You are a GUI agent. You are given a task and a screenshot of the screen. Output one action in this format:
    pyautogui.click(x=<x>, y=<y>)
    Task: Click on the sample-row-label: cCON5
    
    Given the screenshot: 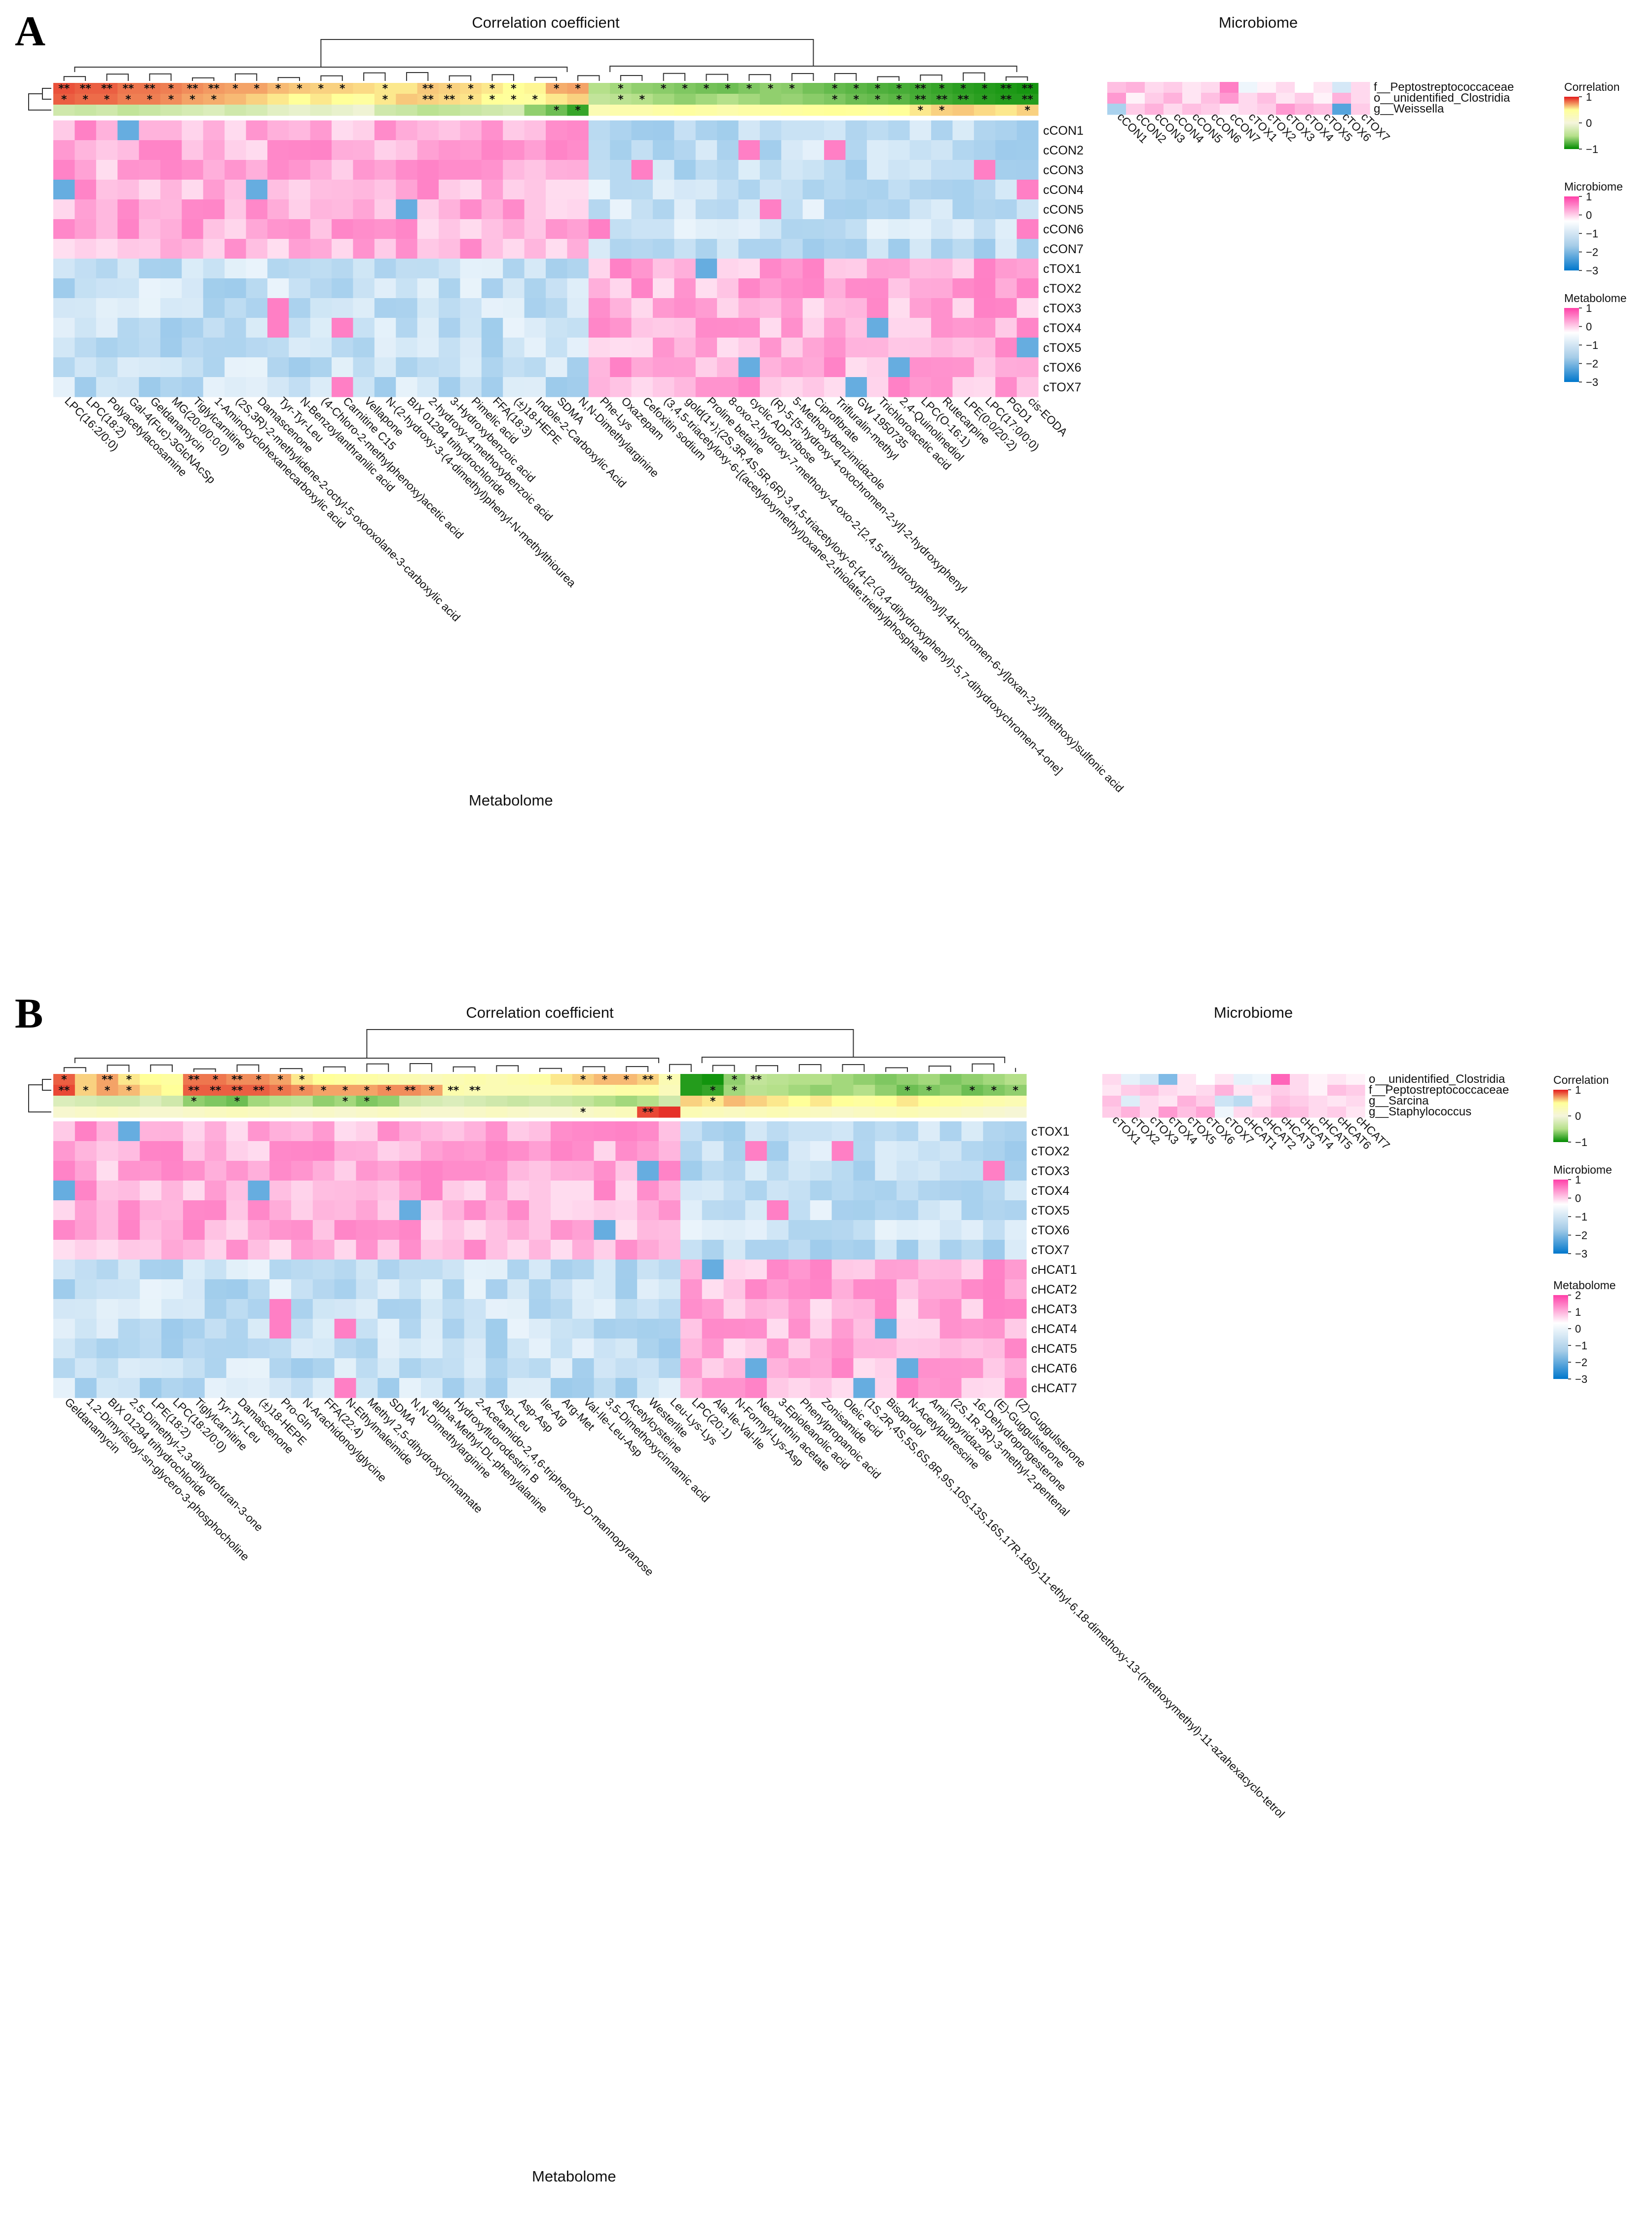 What is the action you would take?
    pyautogui.click(x=1063, y=210)
    